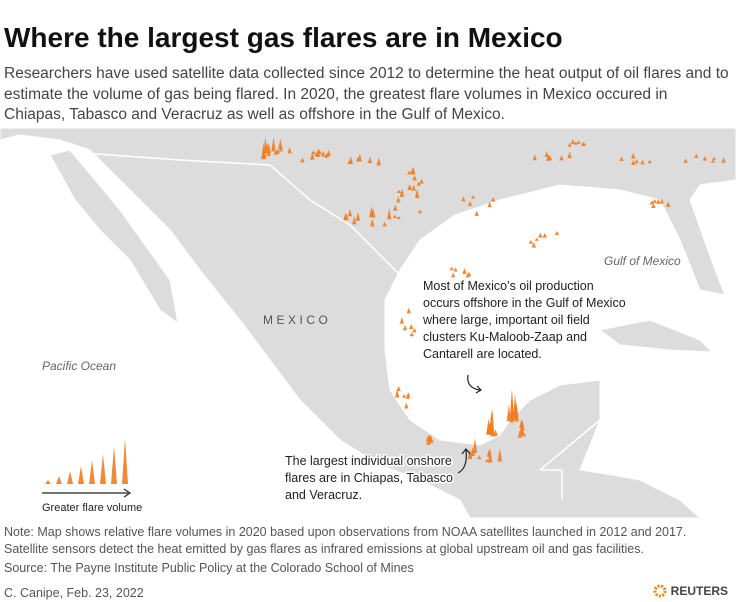 This screenshot has width=736, height=602. What do you see at coordinates (297, 320) in the screenshot?
I see `country-label: MEXICO` at bounding box center [297, 320].